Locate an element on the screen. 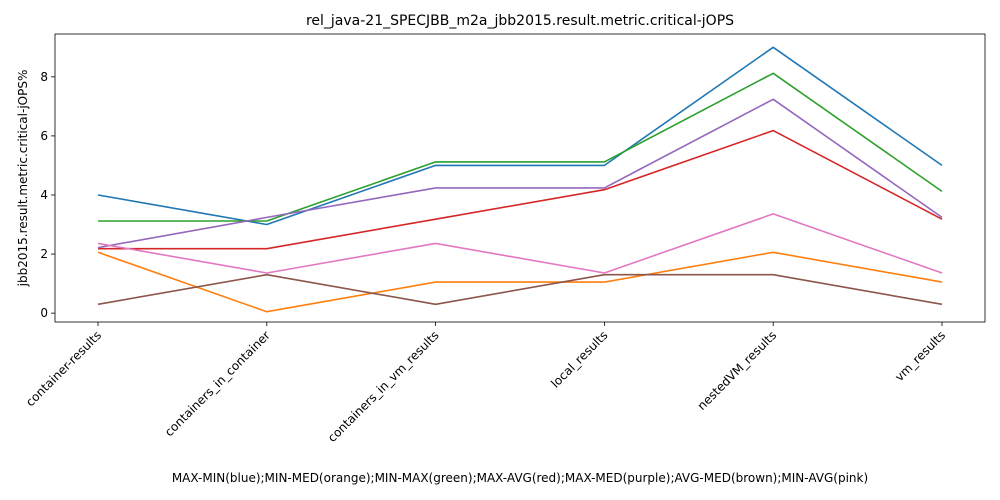 The image size is (1000, 500). y-tick-label-1: 2 is located at coordinates (44, 254).